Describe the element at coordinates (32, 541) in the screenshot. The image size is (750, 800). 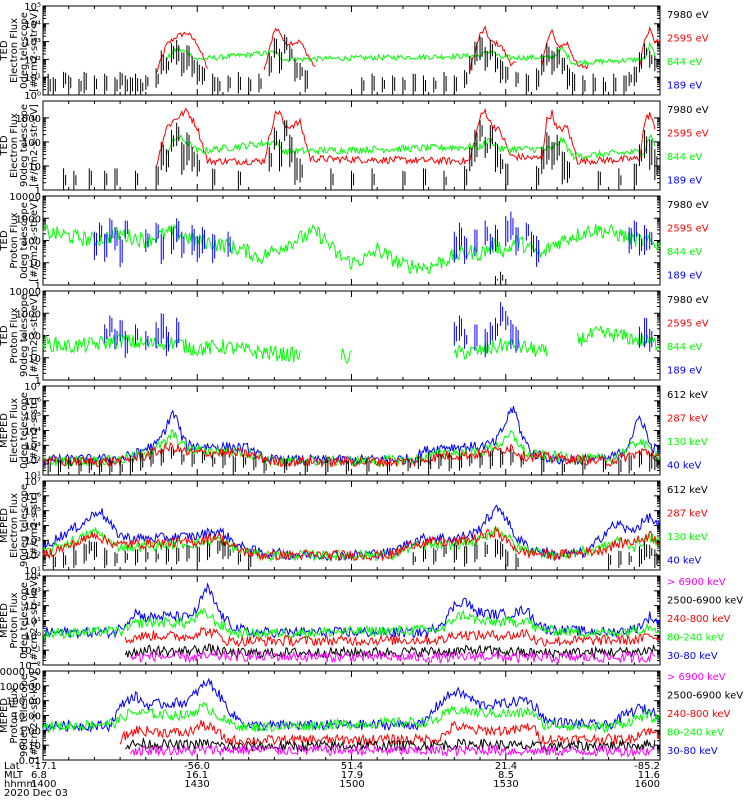
I see `y-tick-label: 10³` at that location.